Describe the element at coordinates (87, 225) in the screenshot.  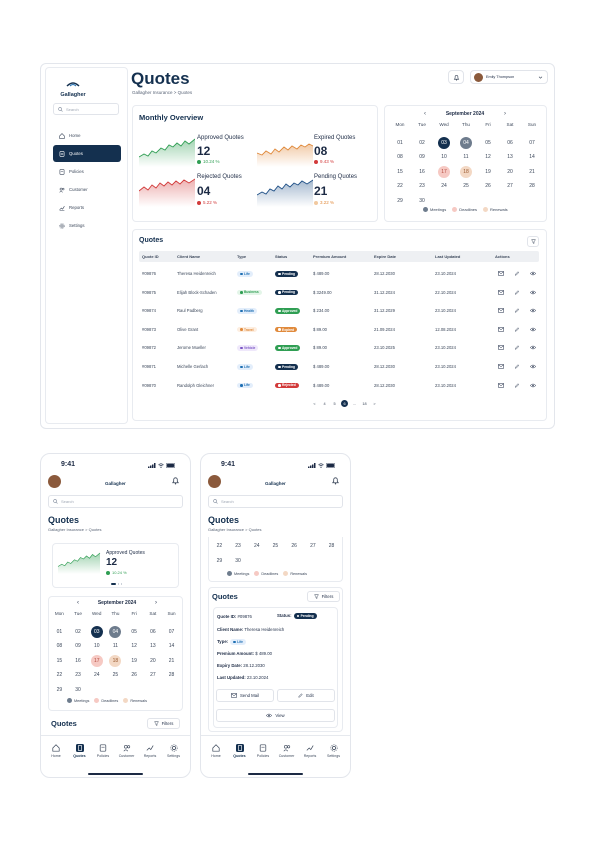
I see `sidebar-item-settings: Settings` at that location.